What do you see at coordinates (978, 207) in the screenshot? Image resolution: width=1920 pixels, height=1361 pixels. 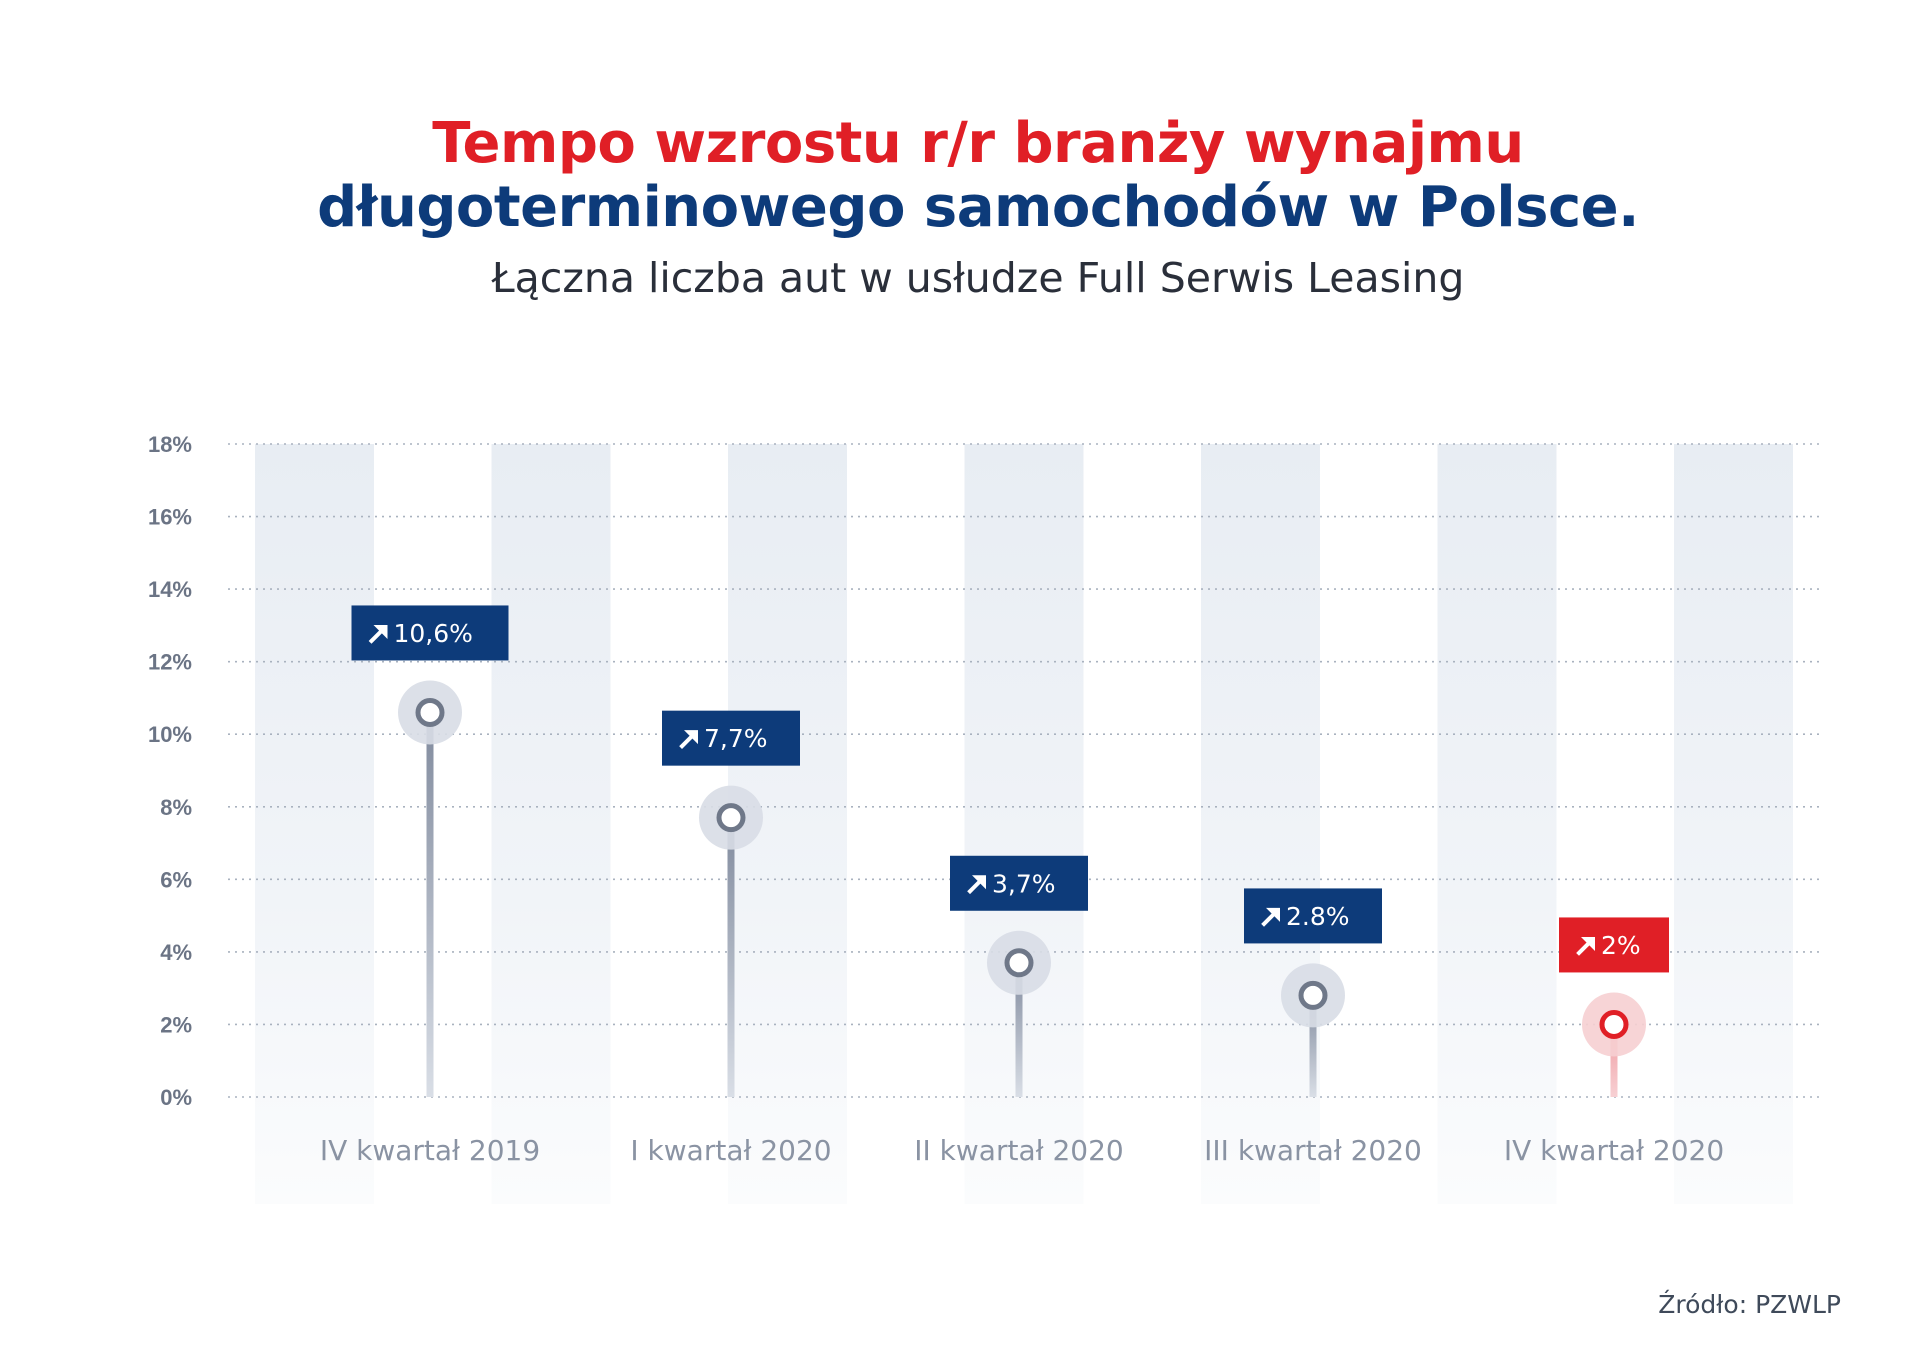 I see `chart-title-line-2: długoterminowego samochodów w Polsce.` at bounding box center [978, 207].